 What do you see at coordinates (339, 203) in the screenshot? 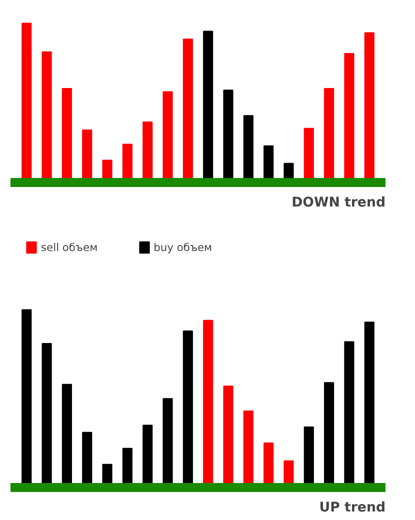
I see `text: DOWN trend` at bounding box center [339, 203].